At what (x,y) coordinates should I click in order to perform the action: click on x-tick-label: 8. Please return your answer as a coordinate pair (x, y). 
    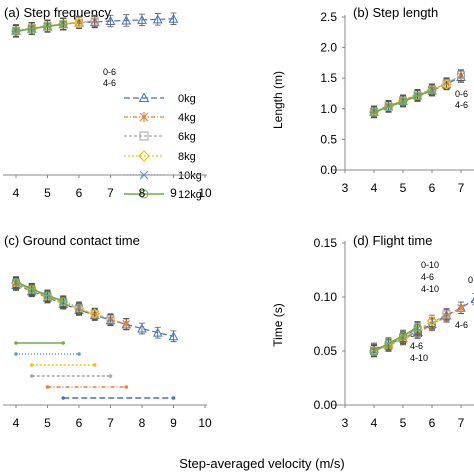
    Looking at the image, I should click on (142, 193).